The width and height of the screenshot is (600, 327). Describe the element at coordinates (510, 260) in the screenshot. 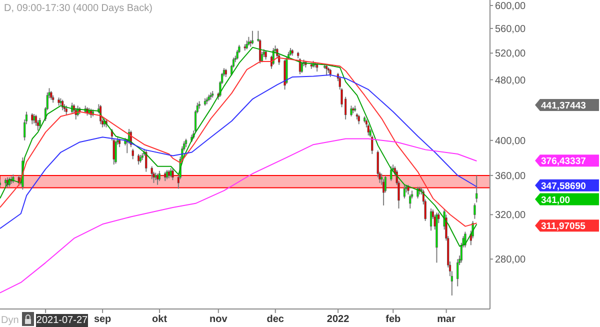

I see `y-tick-label: 280,00` at that location.